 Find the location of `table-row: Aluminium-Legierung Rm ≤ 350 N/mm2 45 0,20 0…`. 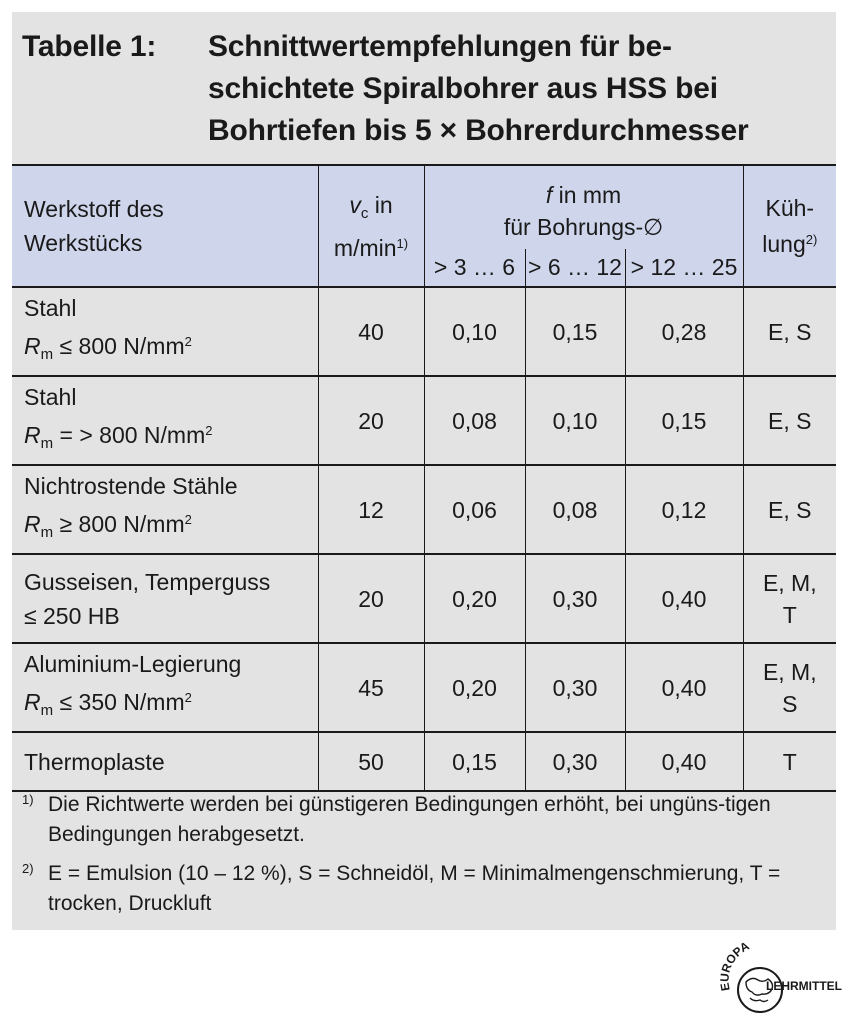

table-row: Aluminium-Legierung Rm ≤ 350 N/mm2 45 0,20 0… is located at coordinates (424, 687).